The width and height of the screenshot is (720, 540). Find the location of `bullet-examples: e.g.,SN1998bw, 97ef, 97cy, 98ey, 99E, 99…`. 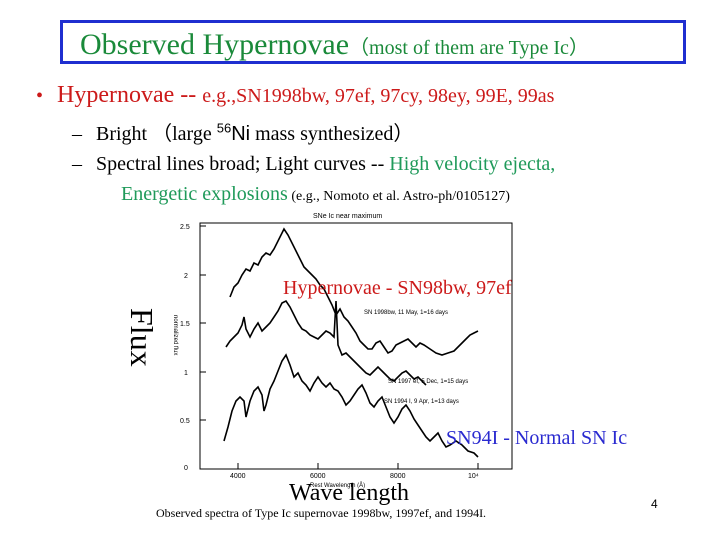

bullet-examples: e.g.,SN1998bw, 97ef, 97cy, 98ey, 99E, 99… is located at coordinates (378, 96).